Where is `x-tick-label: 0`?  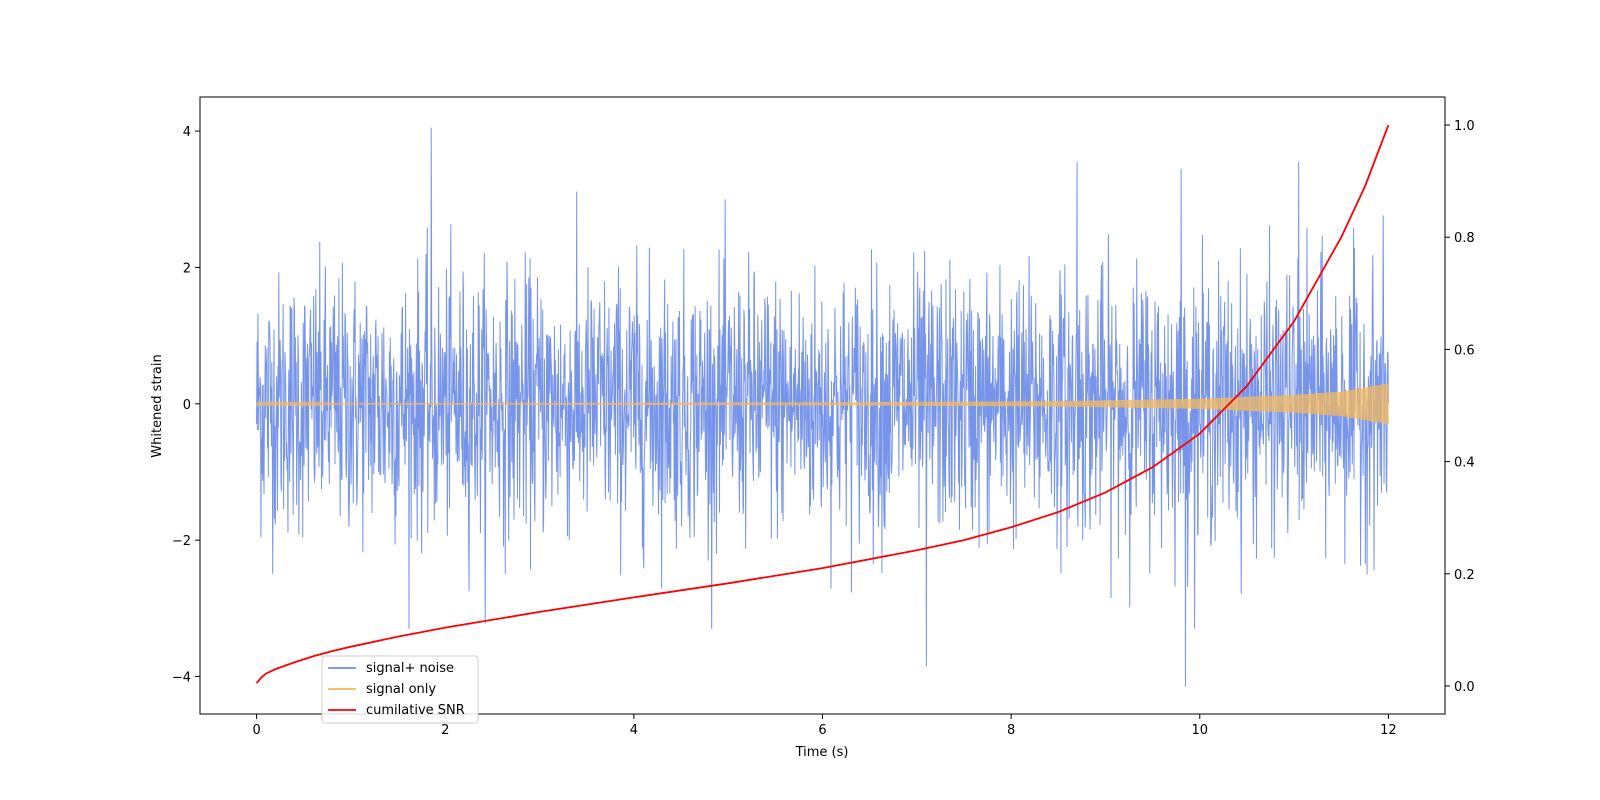 x-tick-label: 0 is located at coordinates (256, 730).